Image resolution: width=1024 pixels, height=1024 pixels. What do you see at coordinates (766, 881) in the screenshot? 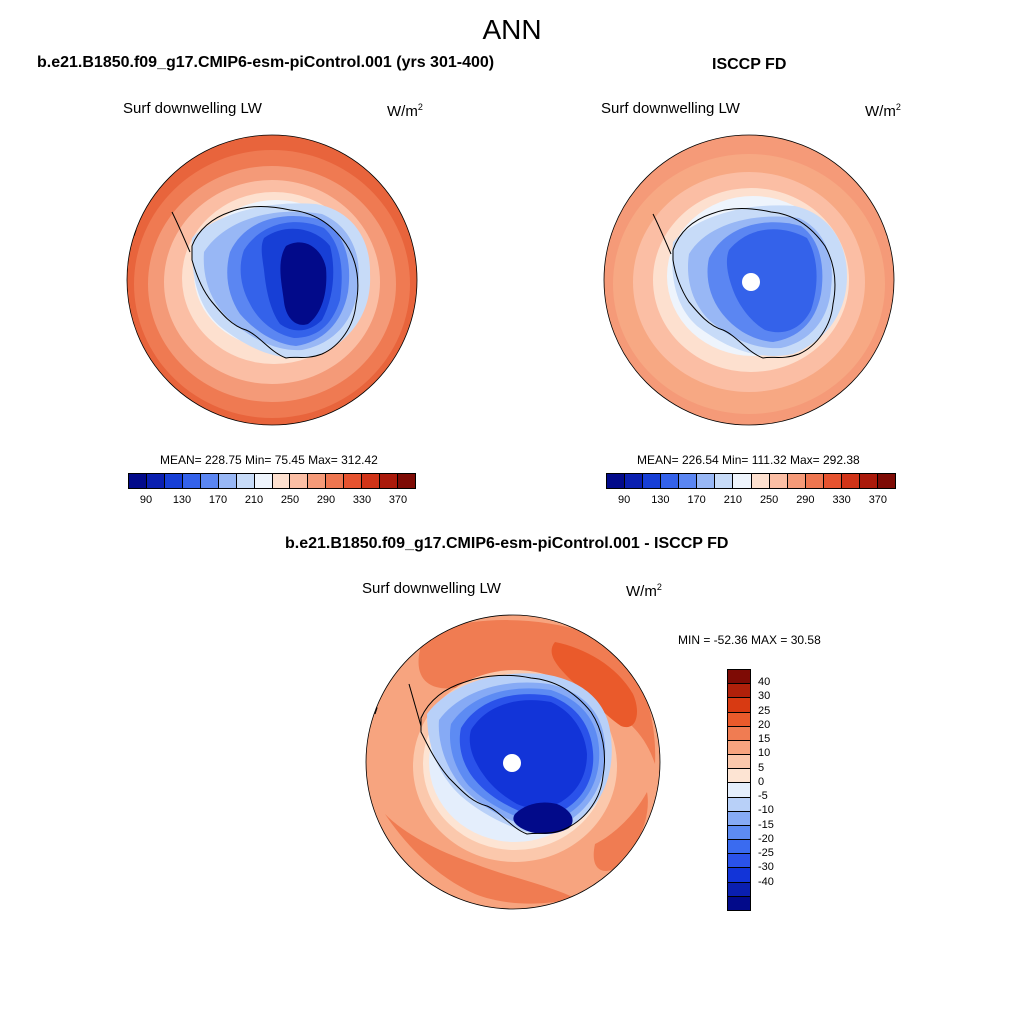
I see `bottom-colorbar-tick-label: -40` at bounding box center [766, 881].